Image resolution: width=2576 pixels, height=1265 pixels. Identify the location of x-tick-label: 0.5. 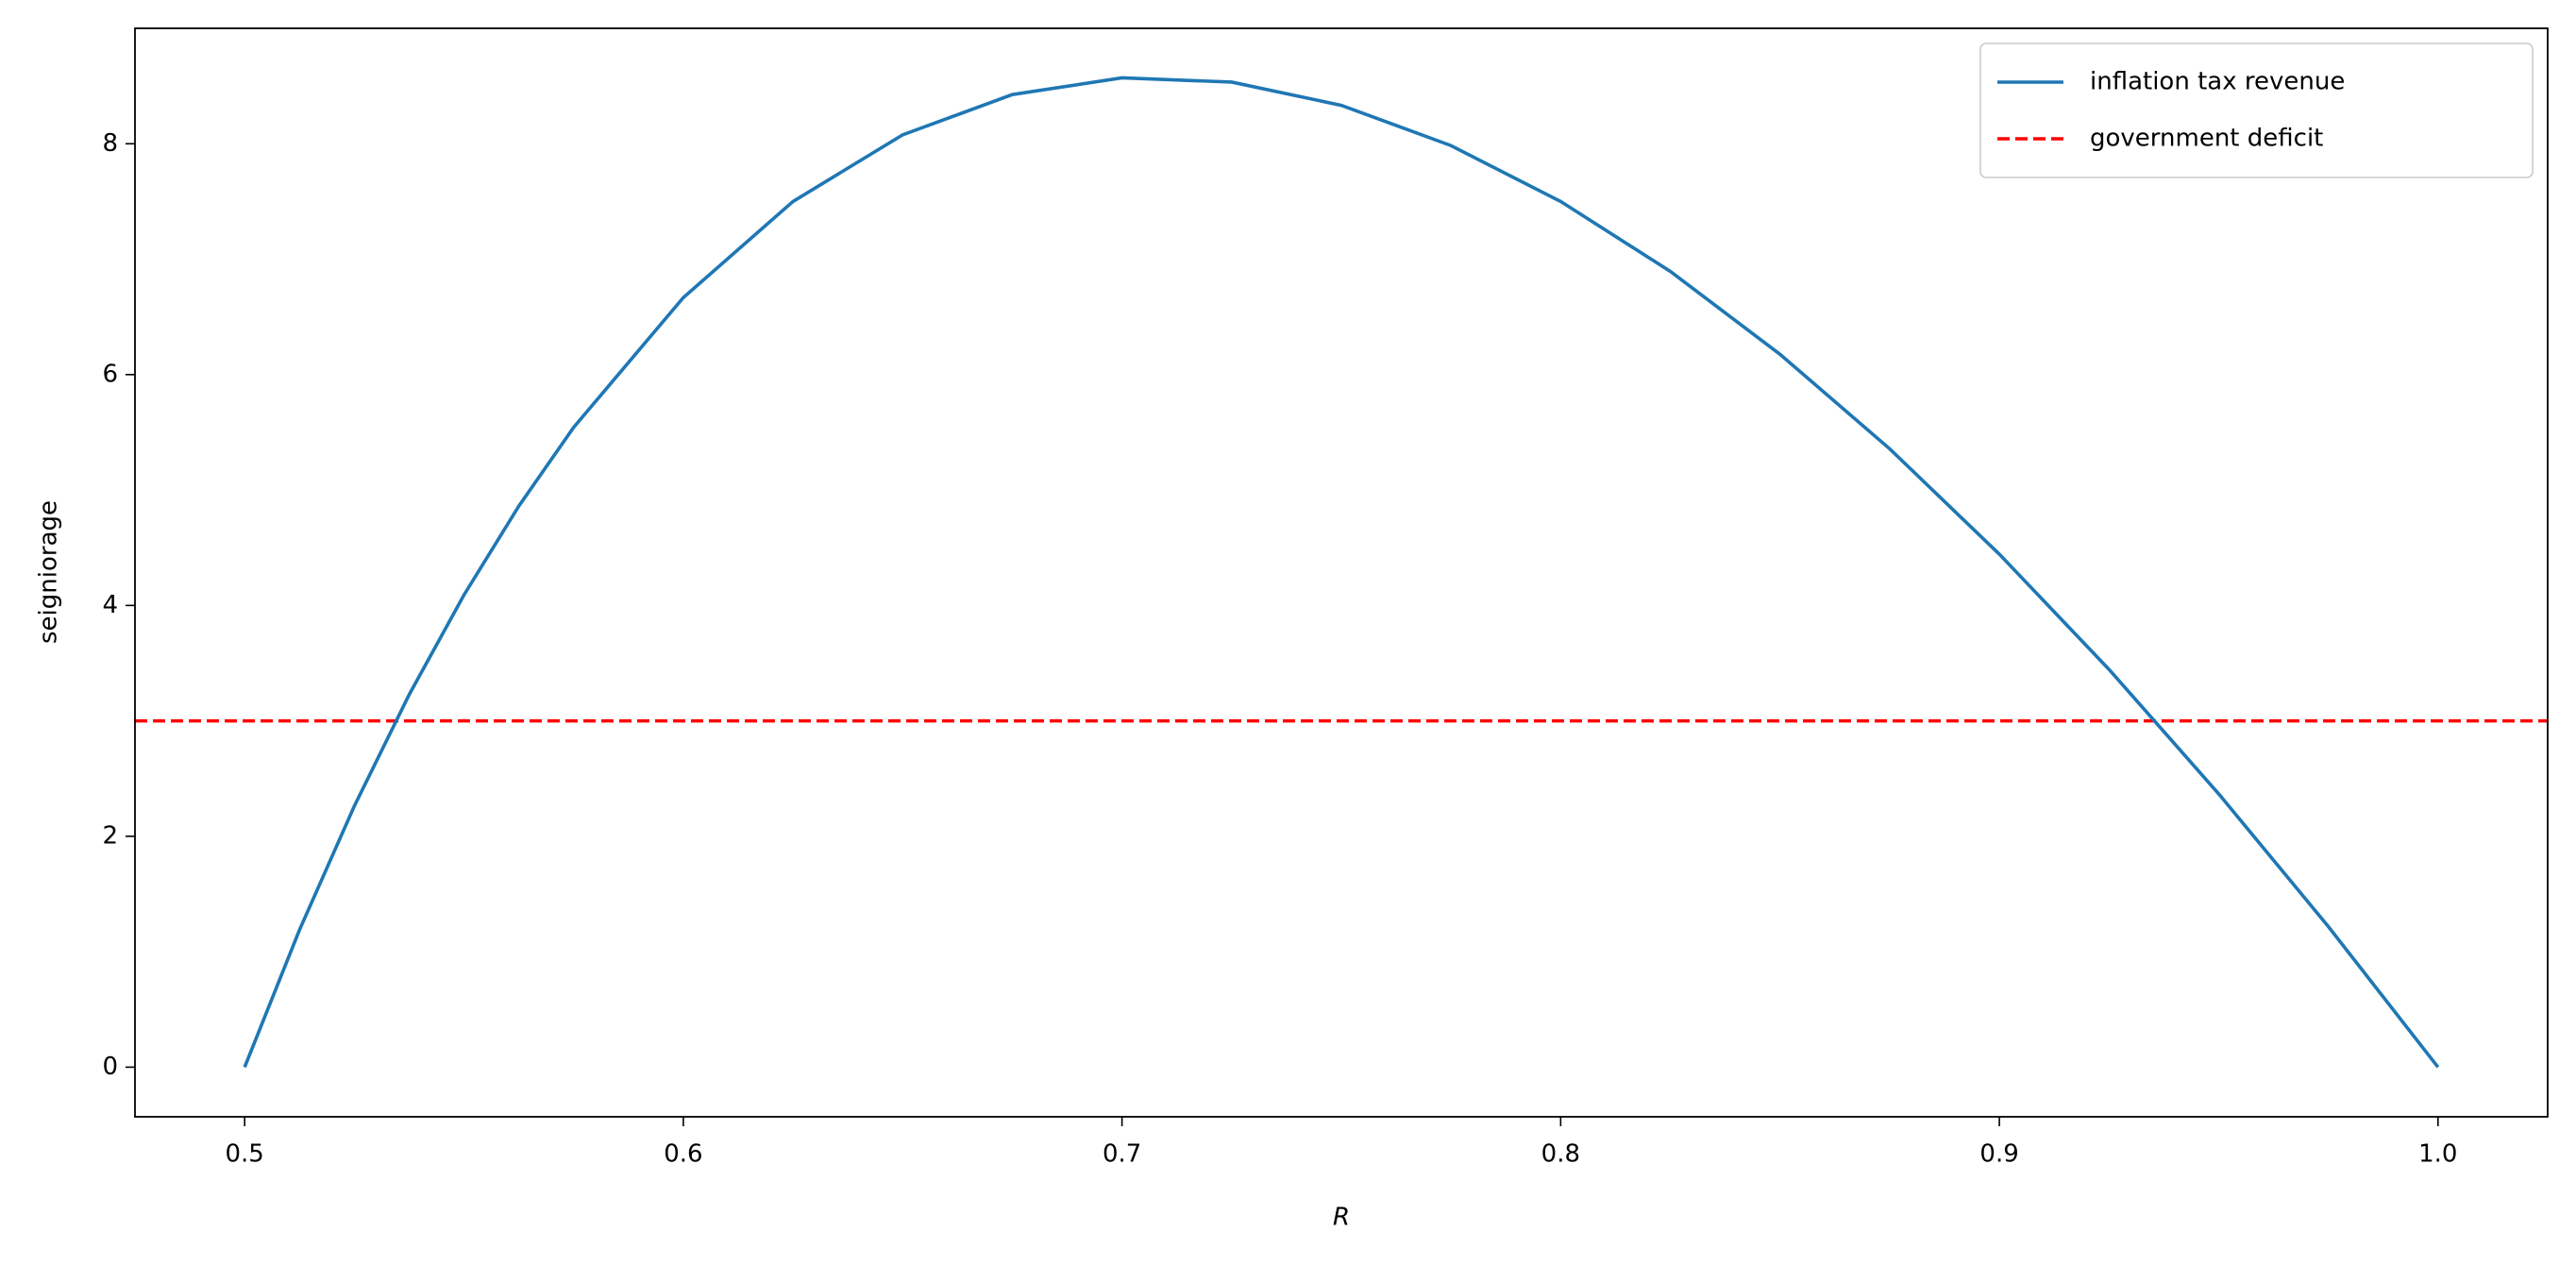
(245, 1155).